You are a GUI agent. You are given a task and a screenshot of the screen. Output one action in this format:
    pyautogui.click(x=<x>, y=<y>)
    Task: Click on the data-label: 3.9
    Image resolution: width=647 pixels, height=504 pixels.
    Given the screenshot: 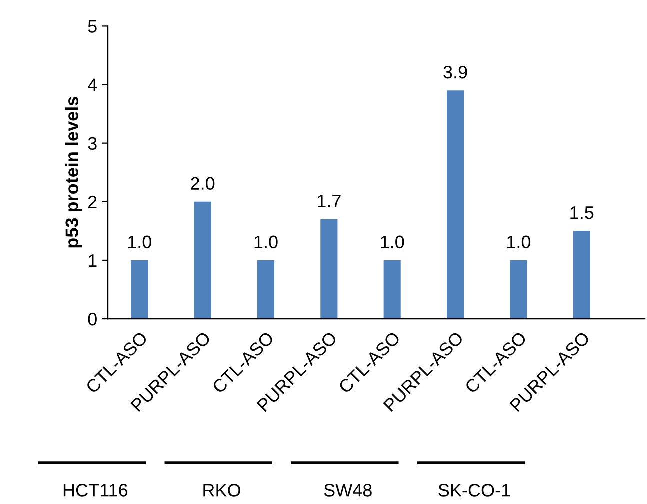 What is the action you would take?
    pyautogui.click(x=456, y=72)
    